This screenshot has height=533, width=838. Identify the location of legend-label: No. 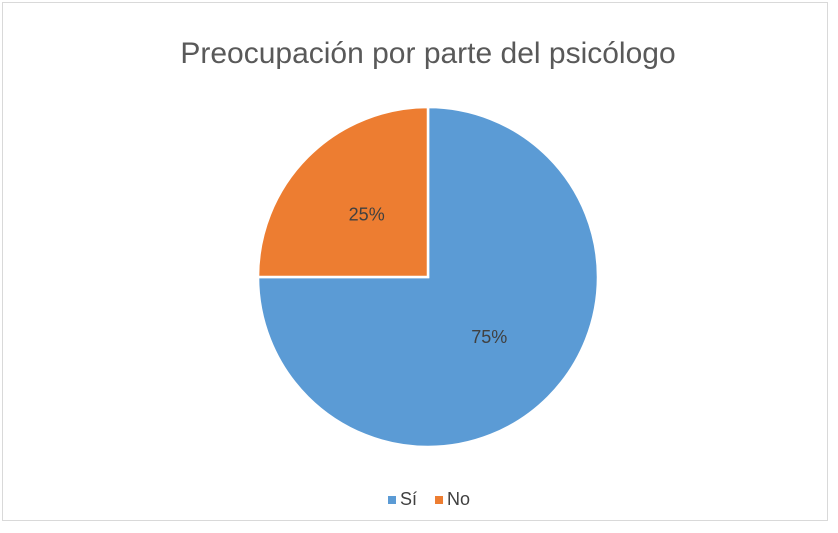
(458, 499).